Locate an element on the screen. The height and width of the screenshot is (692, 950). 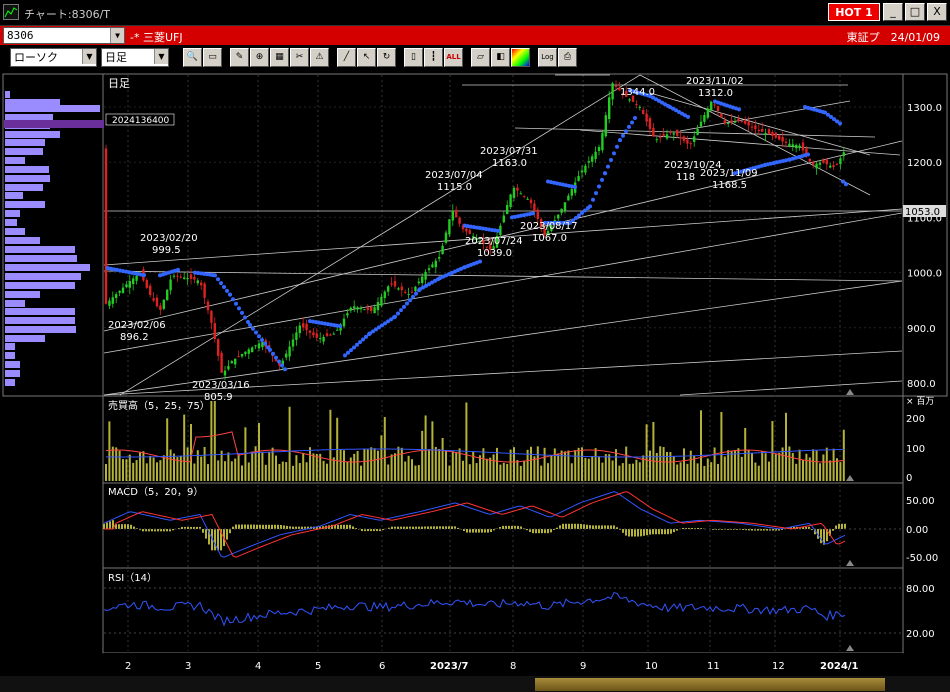
grid-icon: ▦ is located at coordinates (279, 57).